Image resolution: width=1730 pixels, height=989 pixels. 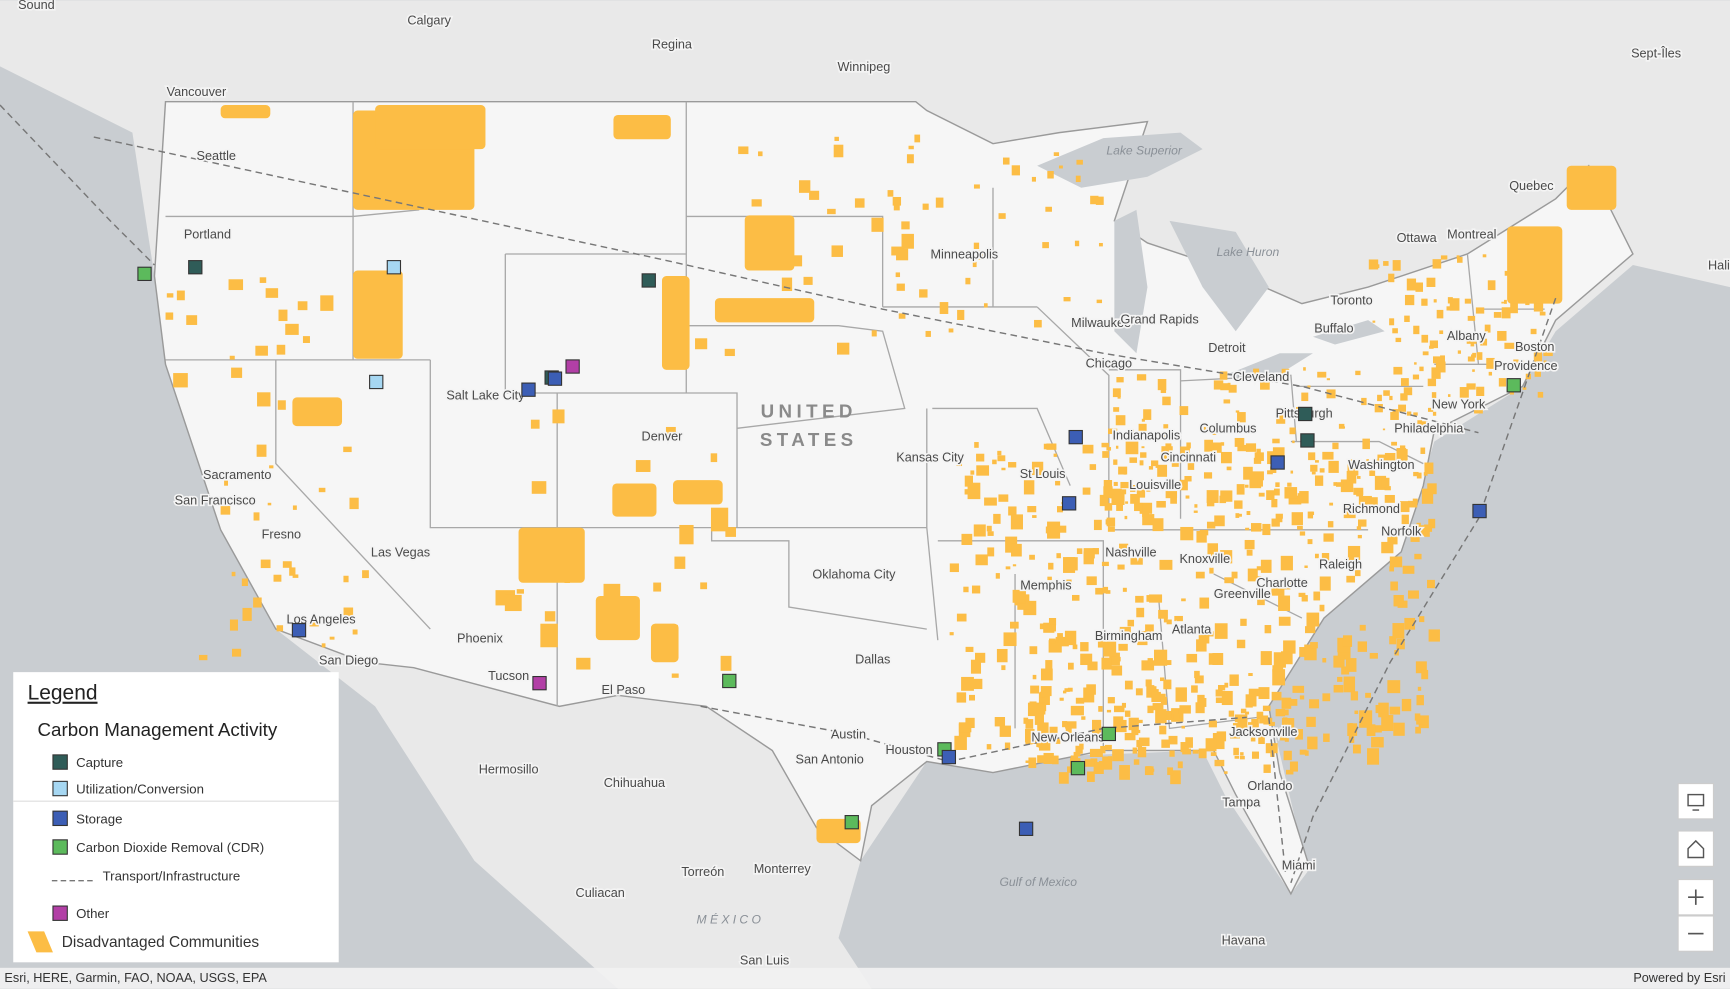 I want to click on legend-label: Disadvantaged Communities, so click(x=161, y=942).